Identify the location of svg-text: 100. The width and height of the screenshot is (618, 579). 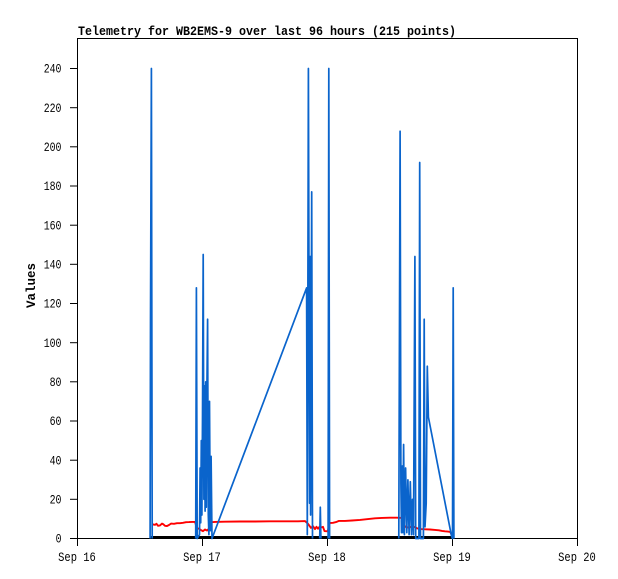
(53, 343).